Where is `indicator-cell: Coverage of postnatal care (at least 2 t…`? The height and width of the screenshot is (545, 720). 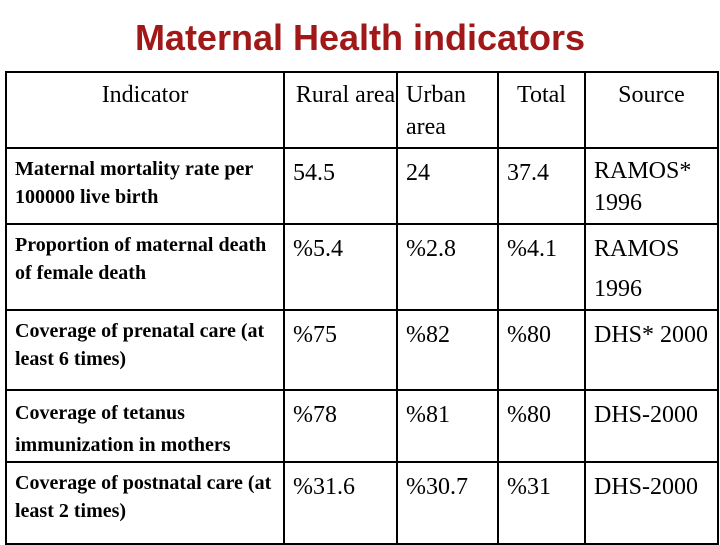
indicator-cell: Coverage of postnatal care (at least 2 t… is located at coordinates (145, 503).